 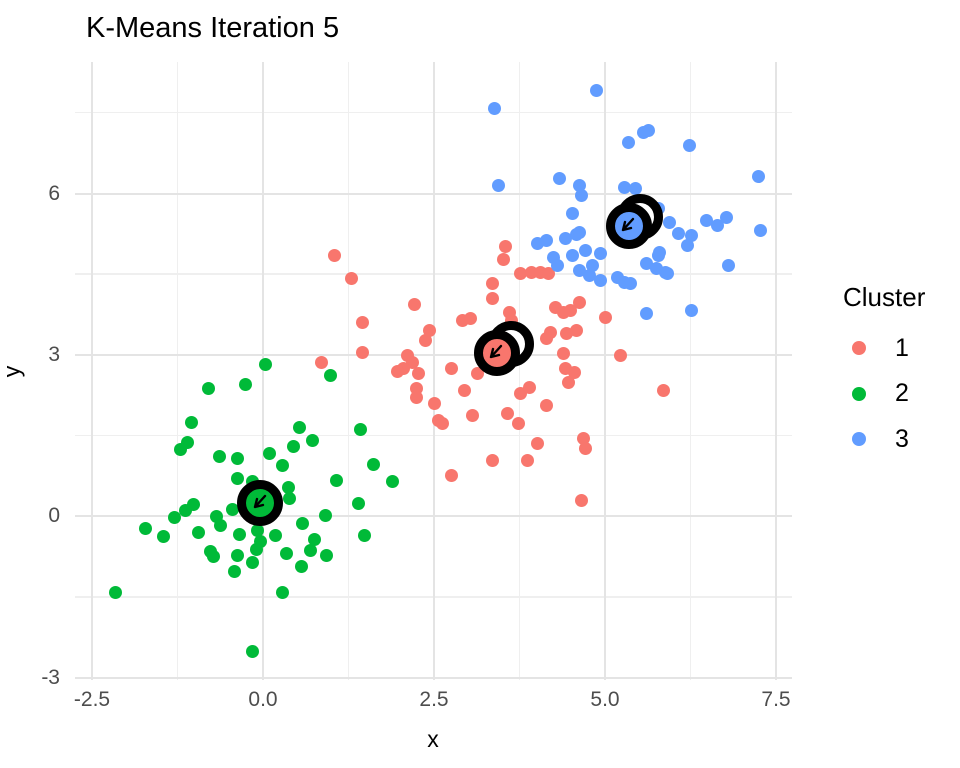 What do you see at coordinates (263, 699) in the screenshot?
I see `x-tick-label: 0.0` at bounding box center [263, 699].